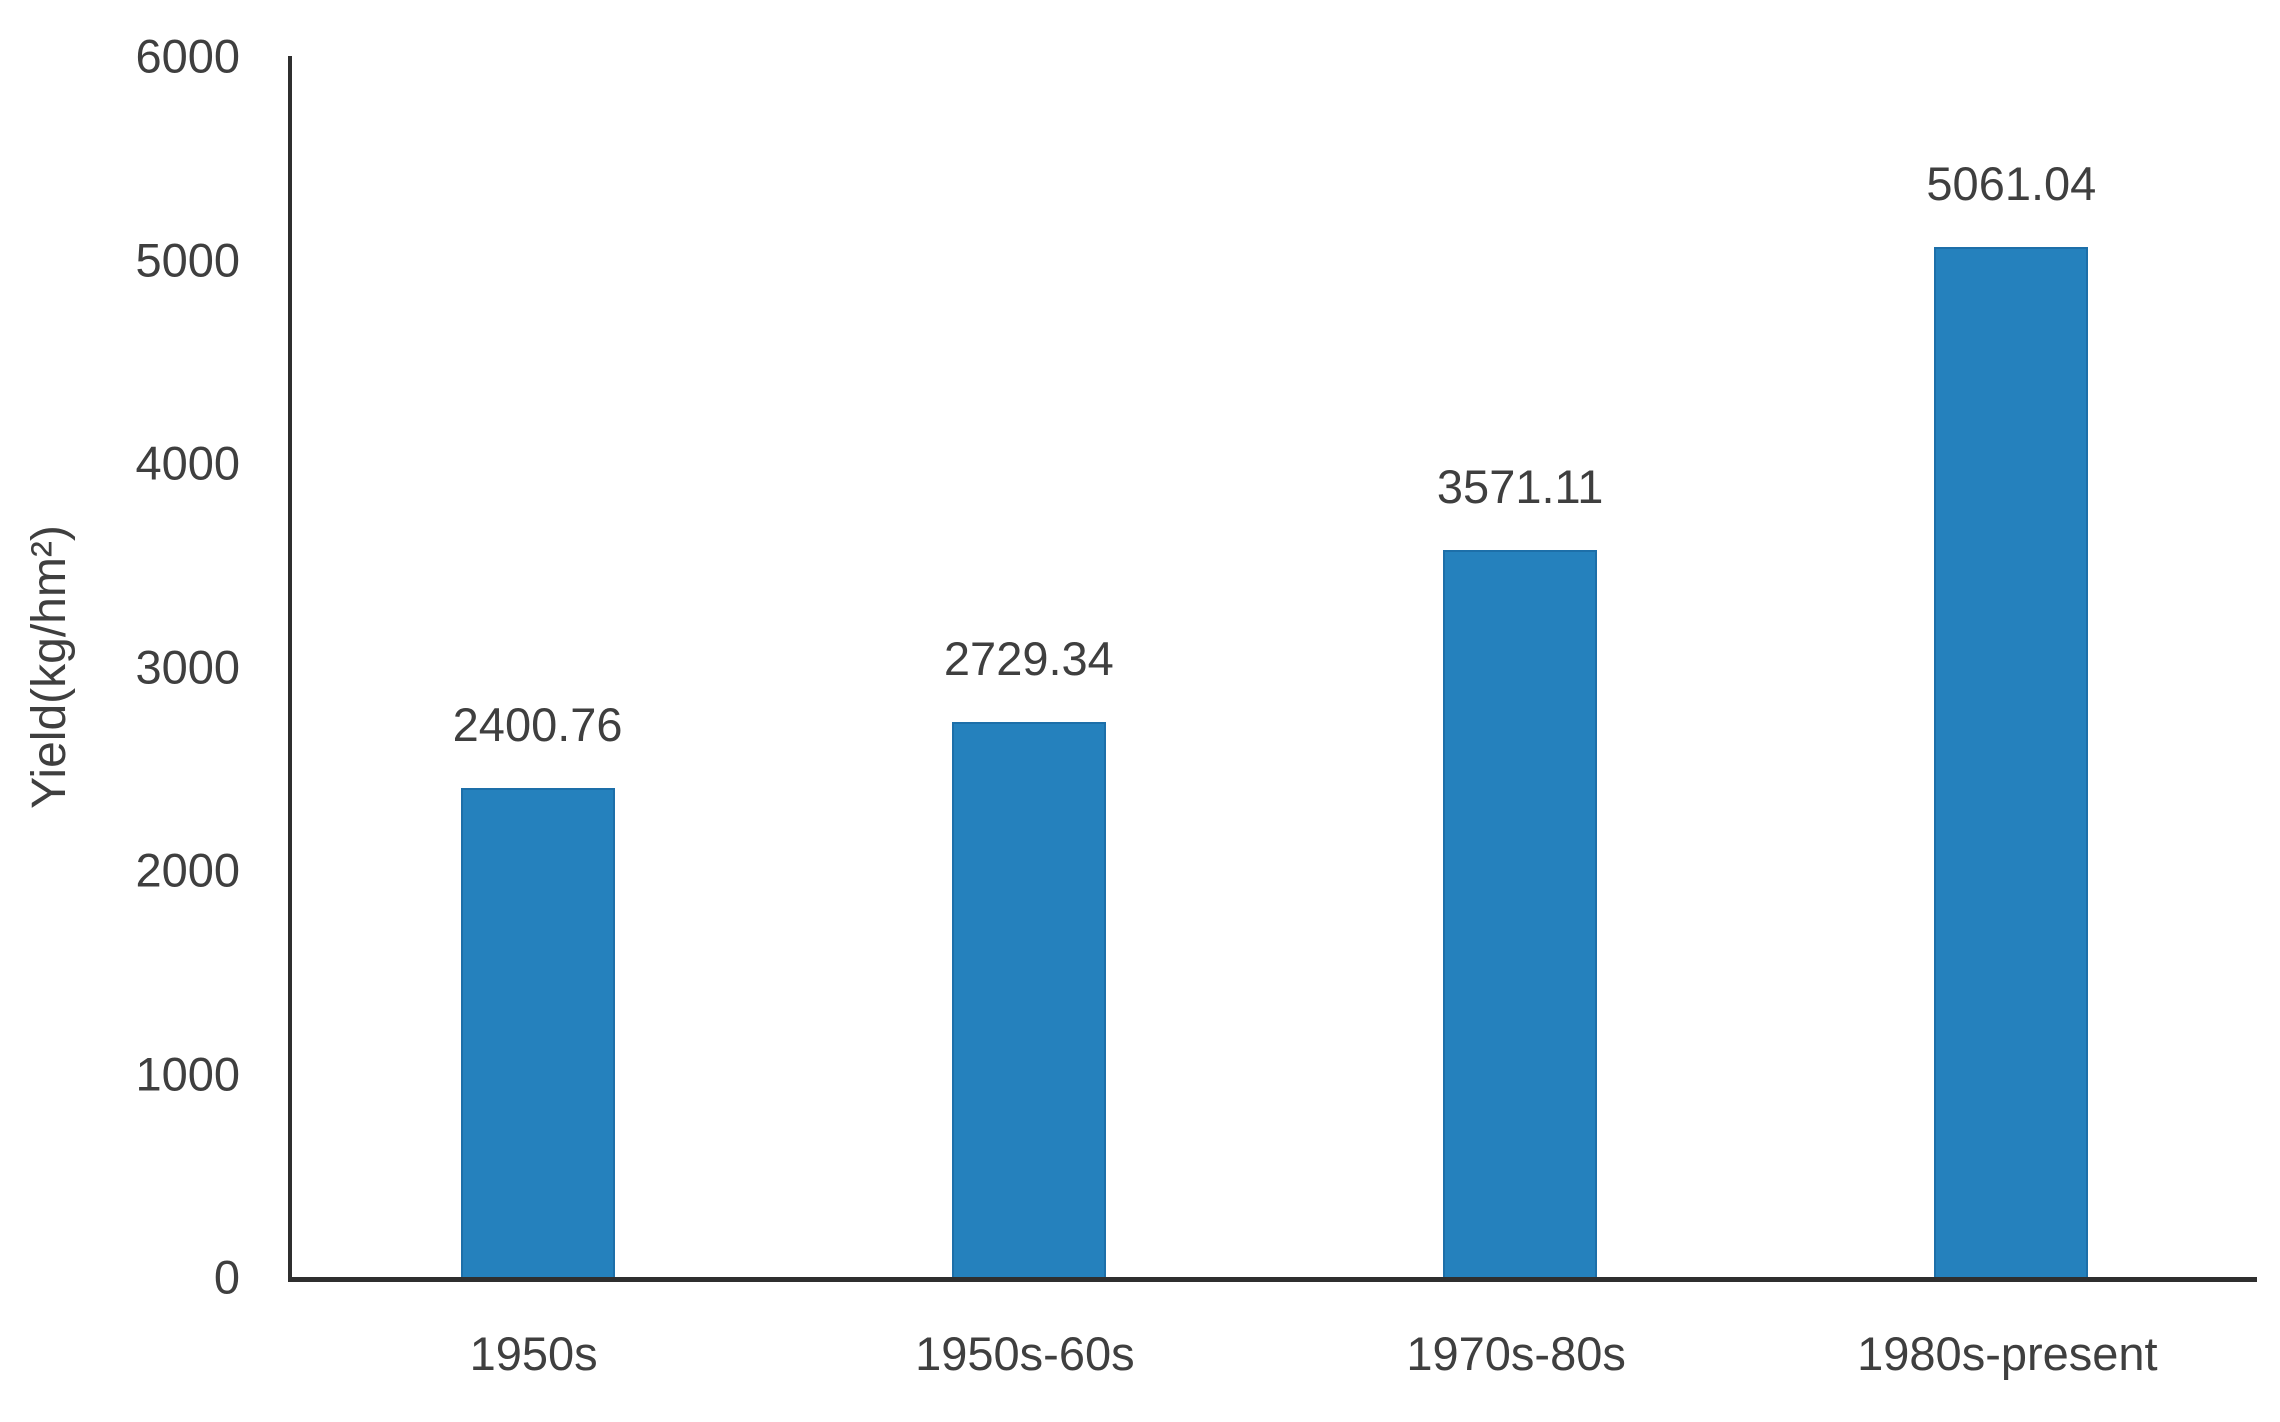 This screenshot has width=2280, height=1422. Describe the element at coordinates (187, 259) in the screenshot. I see `y-tick-label: 5000` at that location.